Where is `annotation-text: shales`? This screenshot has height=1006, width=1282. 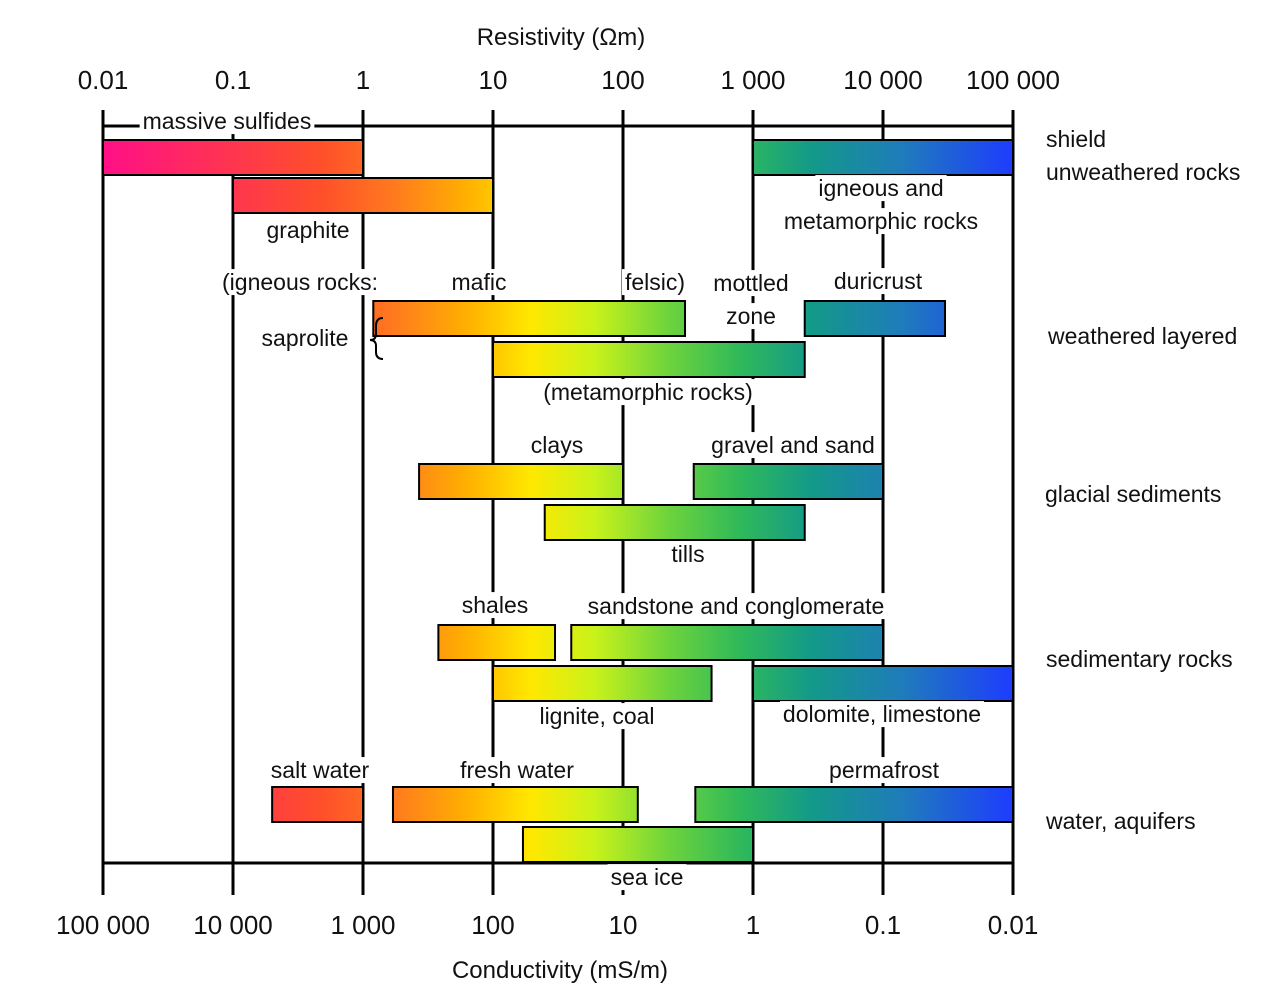 annotation-text: shales is located at coordinates (495, 605).